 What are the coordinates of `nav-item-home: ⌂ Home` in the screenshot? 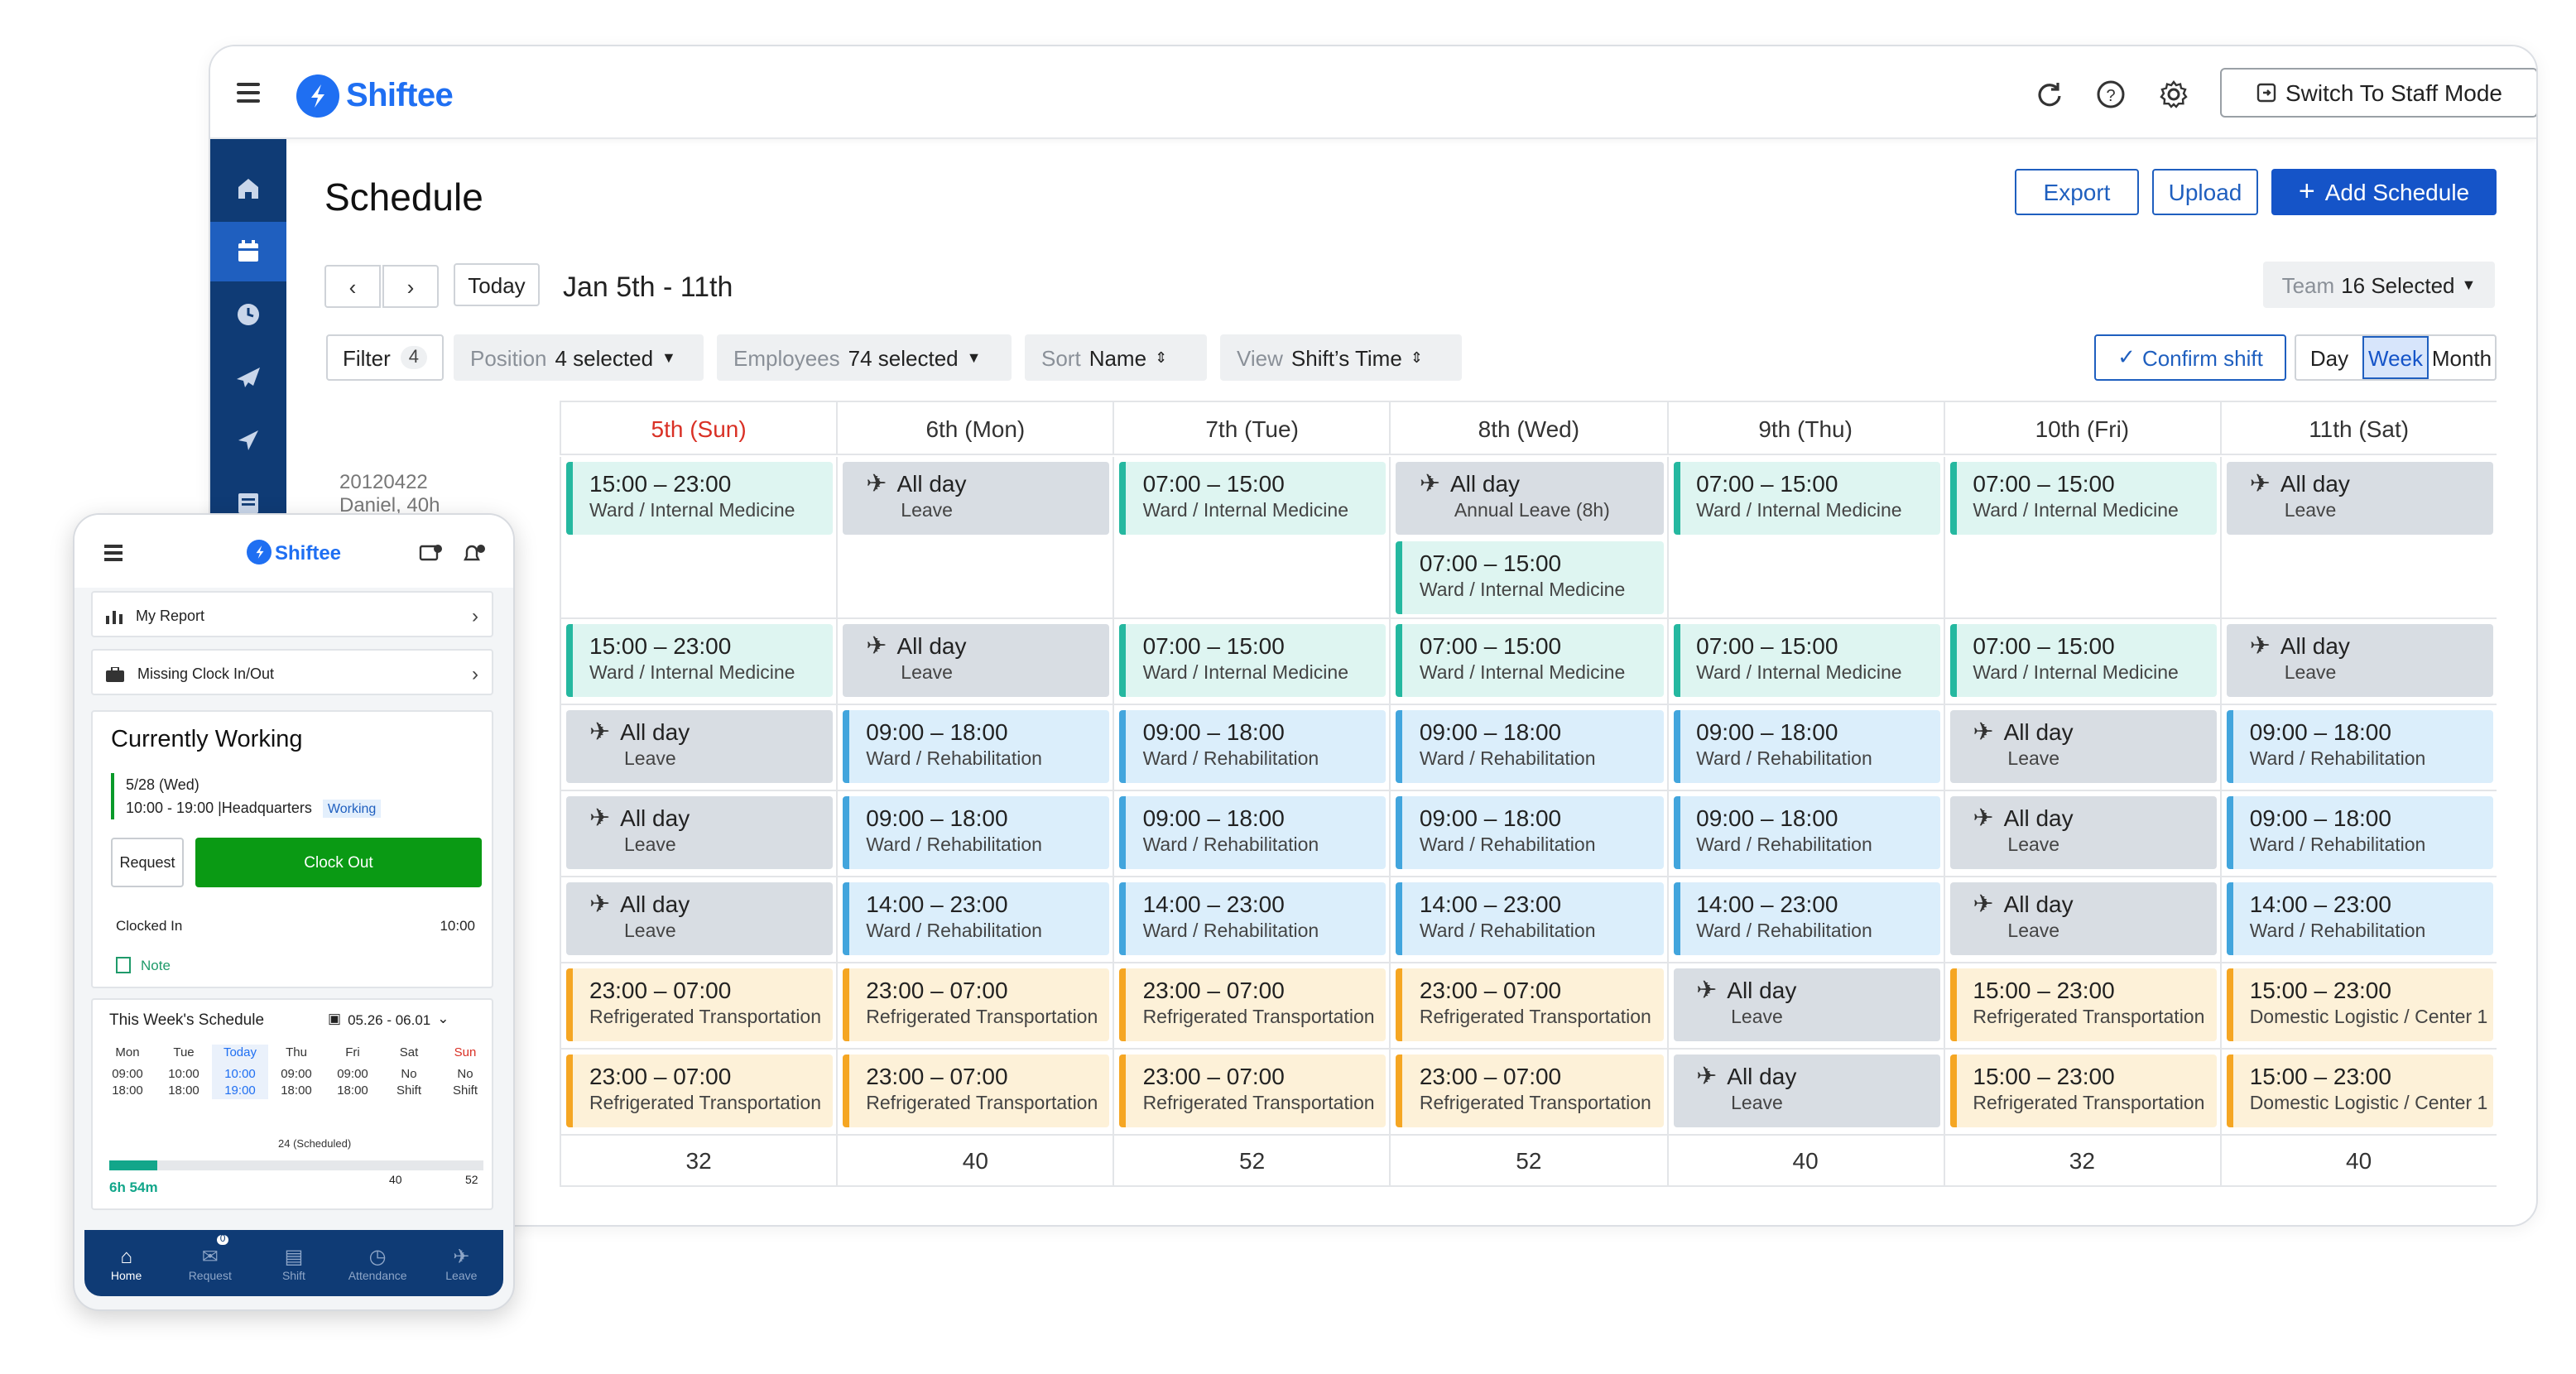 It's located at (126, 1263).